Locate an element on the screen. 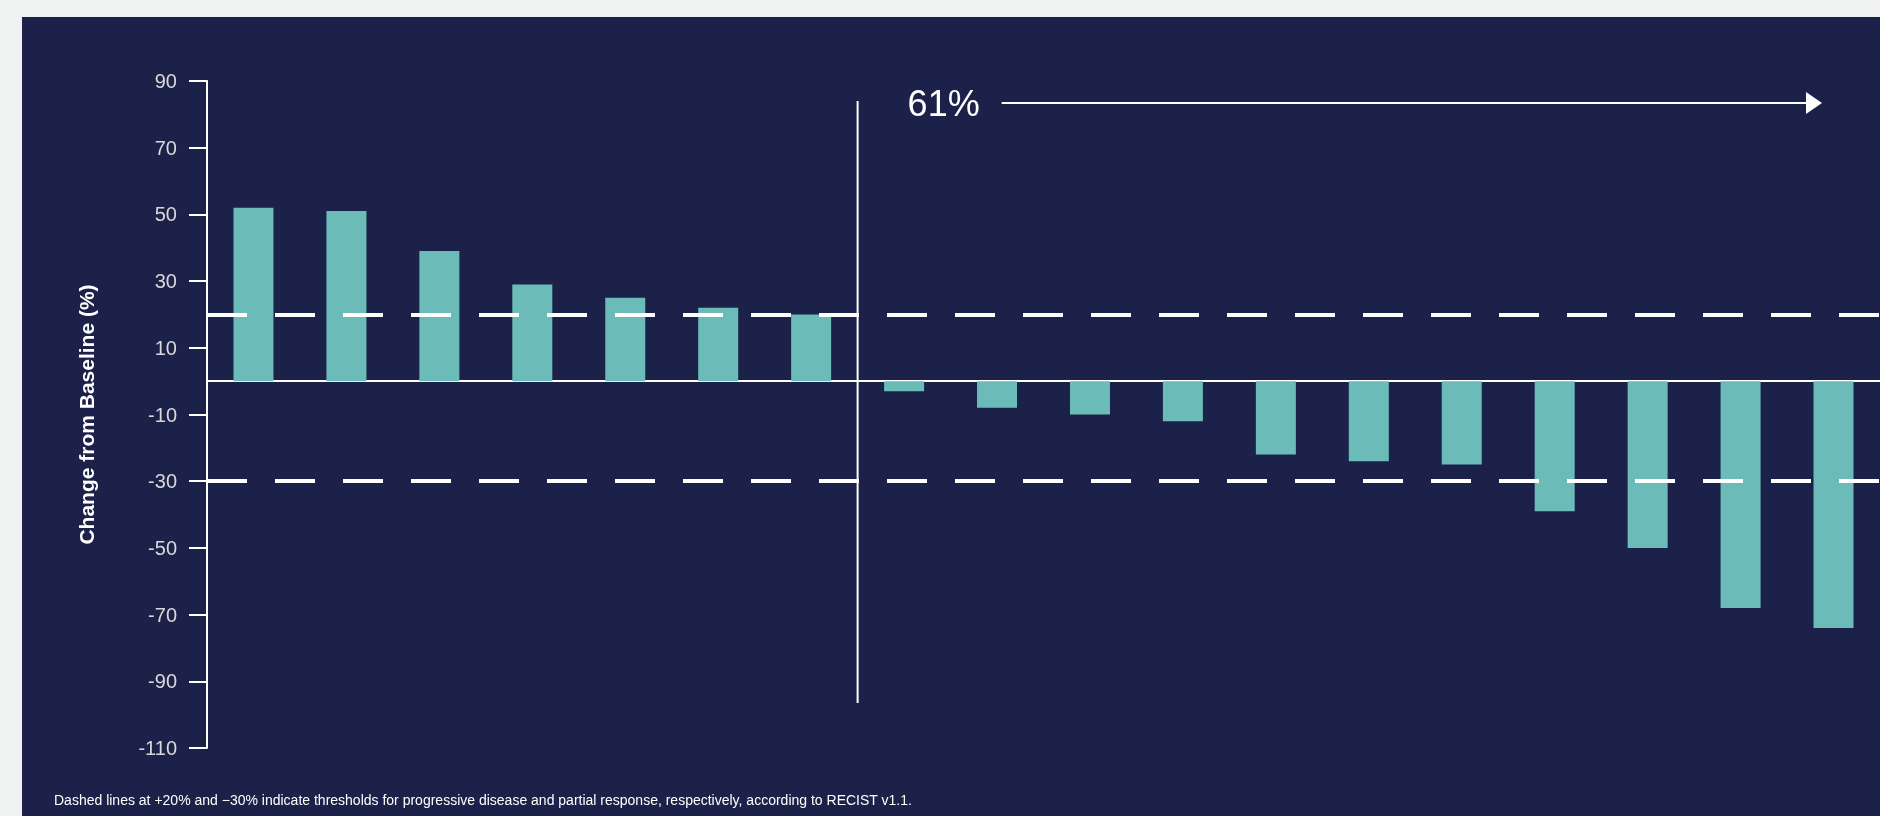 The width and height of the screenshot is (1880, 816). y-tick-label: 10 is located at coordinates (165, 347).